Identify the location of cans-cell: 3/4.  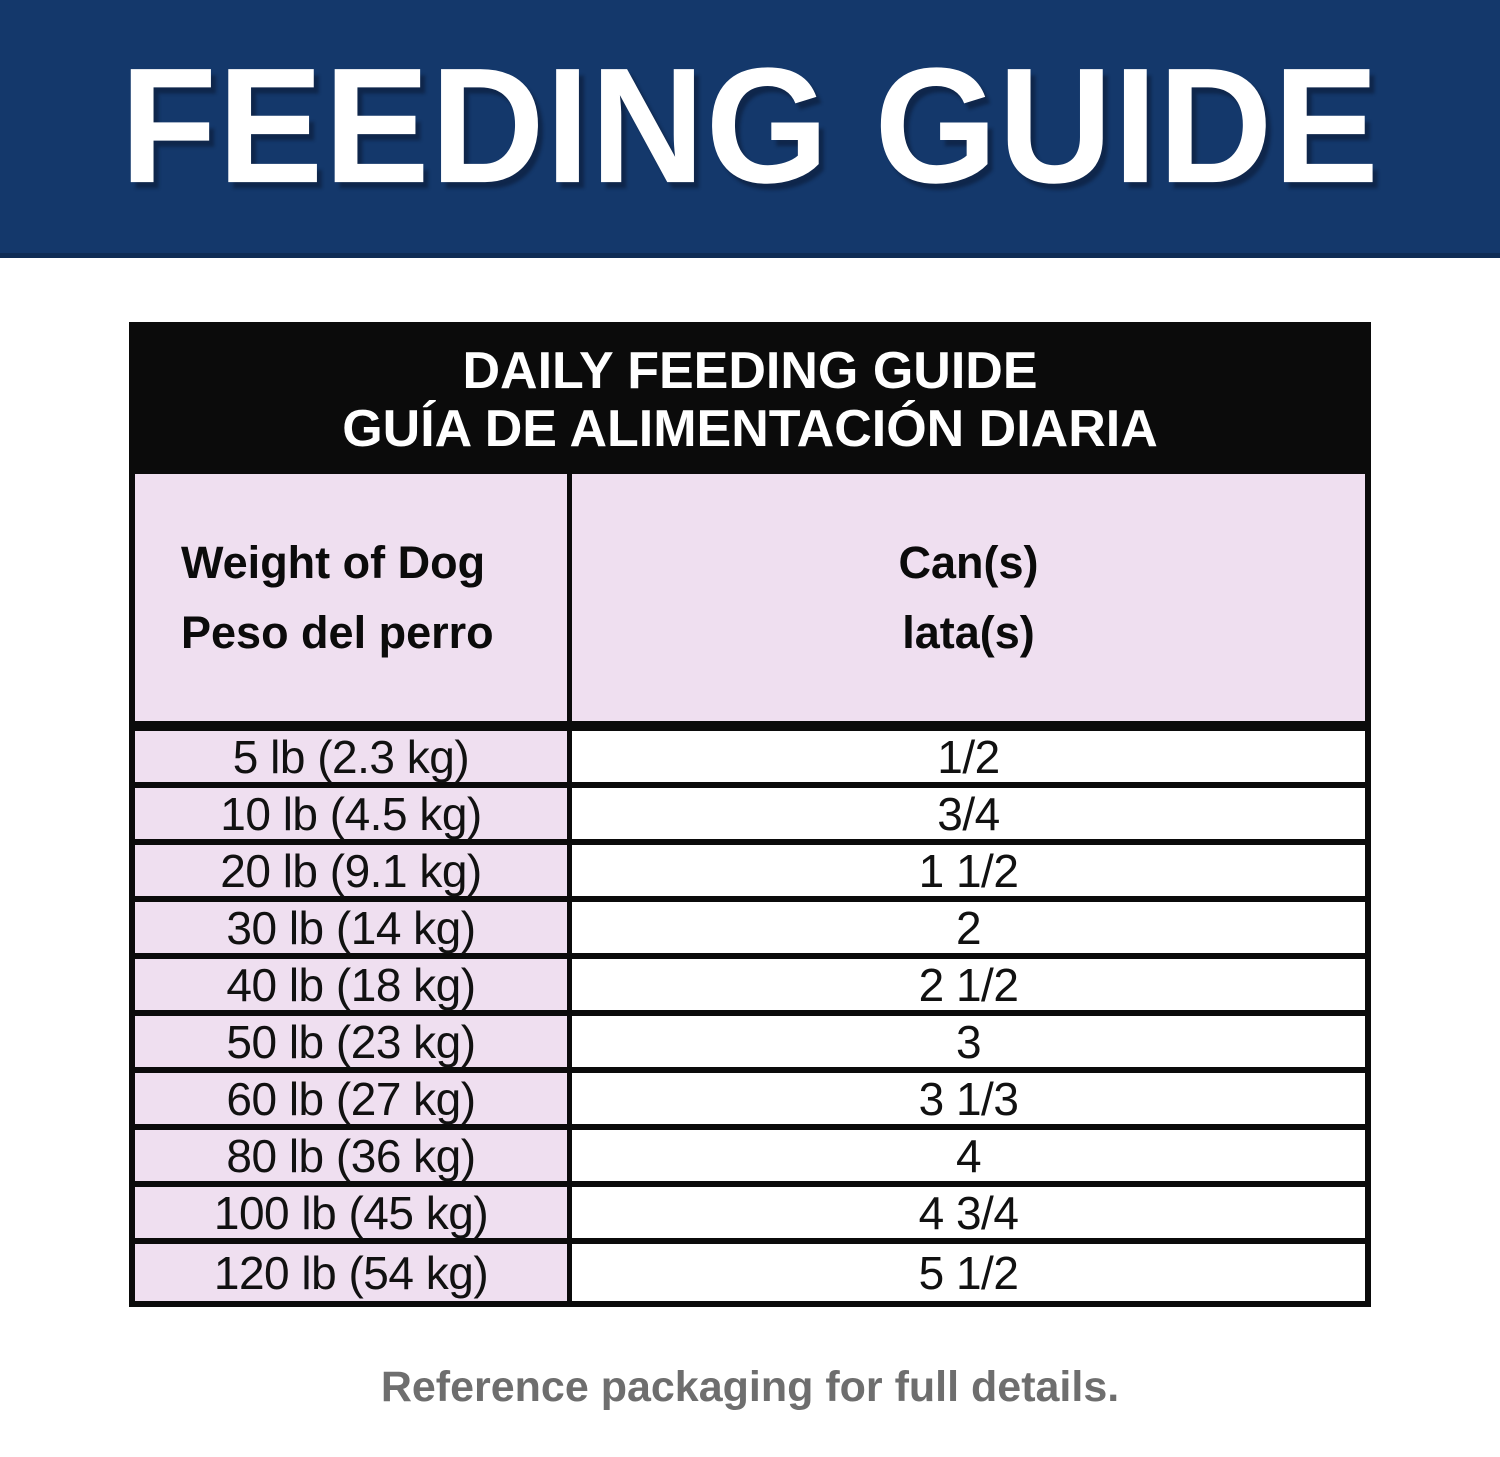
(968, 813).